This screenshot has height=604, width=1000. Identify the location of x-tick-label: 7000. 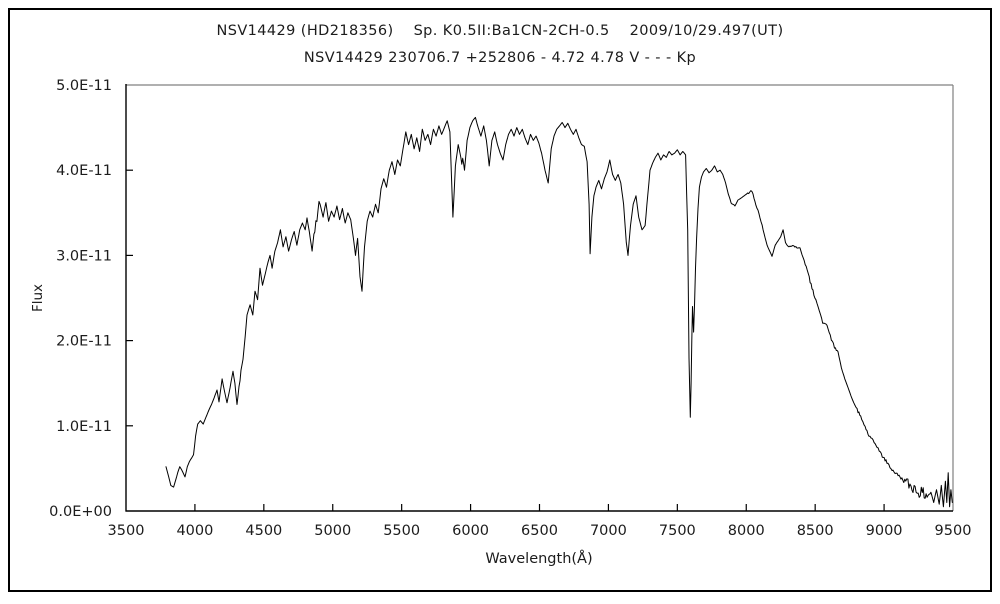
(608, 531).